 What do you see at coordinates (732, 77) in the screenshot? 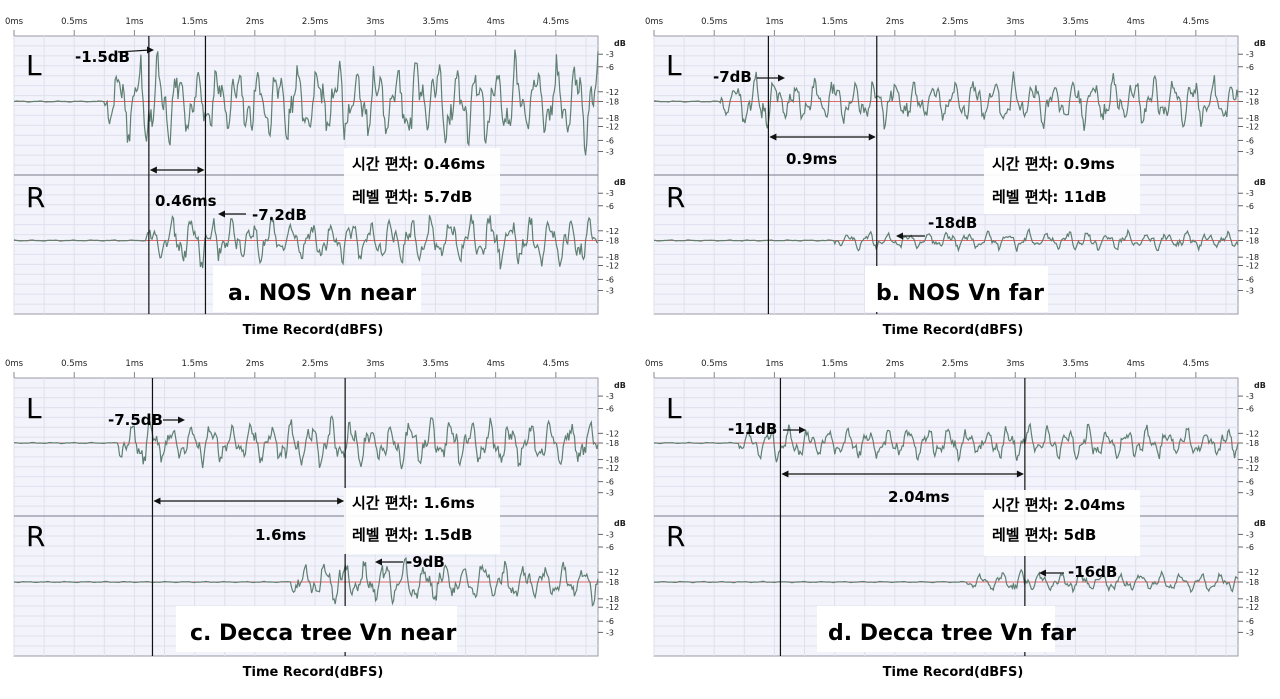
I see `panel-b-ann-L: -7dB` at bounding box center [732, 77].